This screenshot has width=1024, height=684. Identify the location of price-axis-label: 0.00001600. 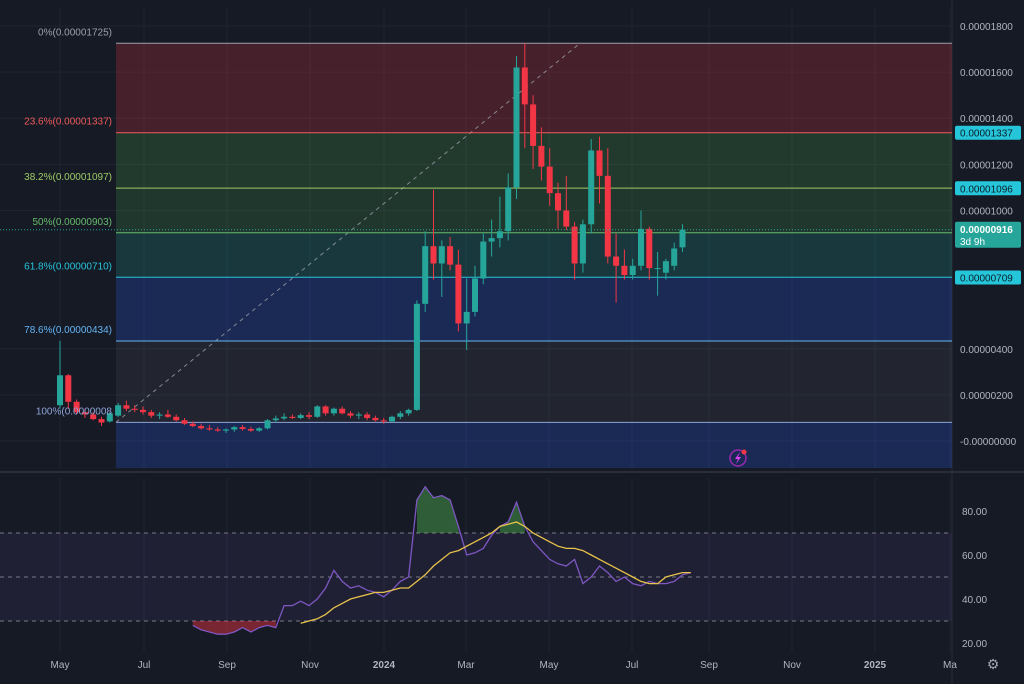
(986, 73).